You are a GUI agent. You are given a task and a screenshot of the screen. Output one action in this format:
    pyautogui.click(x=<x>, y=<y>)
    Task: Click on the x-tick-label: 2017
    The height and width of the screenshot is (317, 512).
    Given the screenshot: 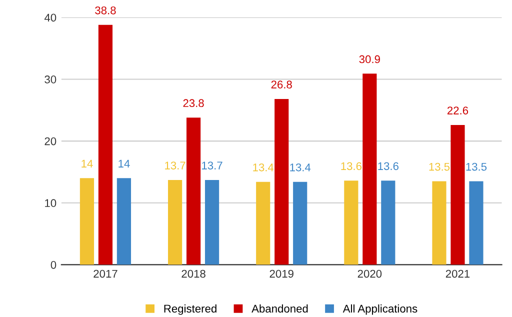 What is the action you would take?
    pyautogui.click(x=106, y=274)
    